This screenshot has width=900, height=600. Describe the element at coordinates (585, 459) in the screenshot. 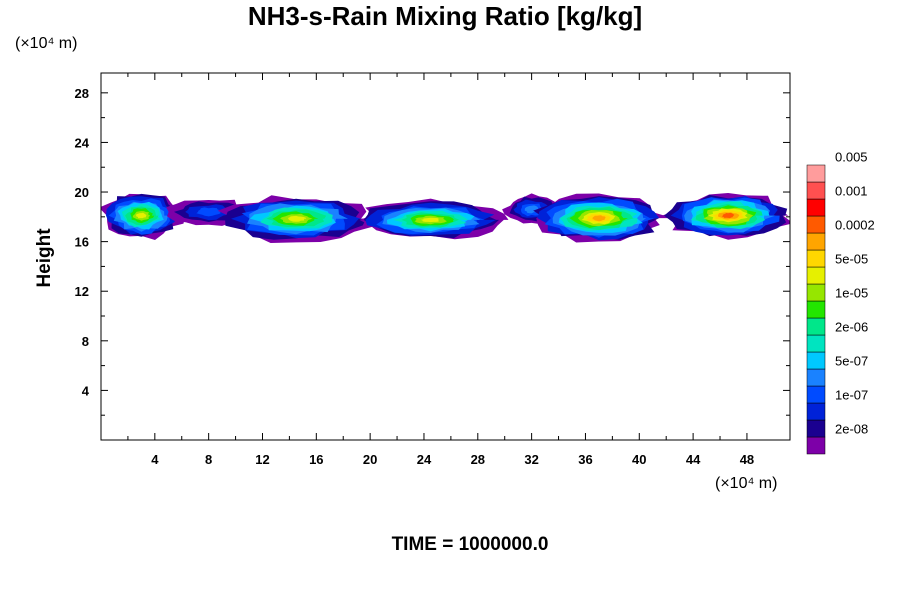

I see `x-tick-label: 36` at that location.